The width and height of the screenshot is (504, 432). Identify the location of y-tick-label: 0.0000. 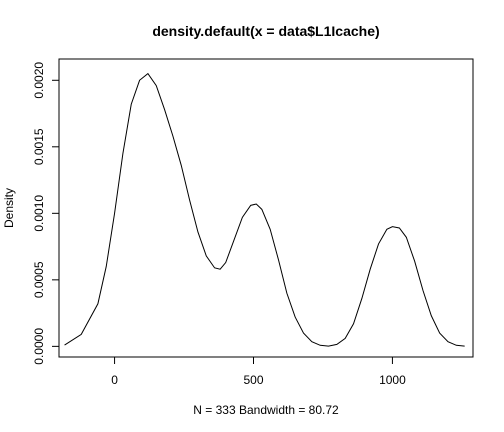
(39, 346).